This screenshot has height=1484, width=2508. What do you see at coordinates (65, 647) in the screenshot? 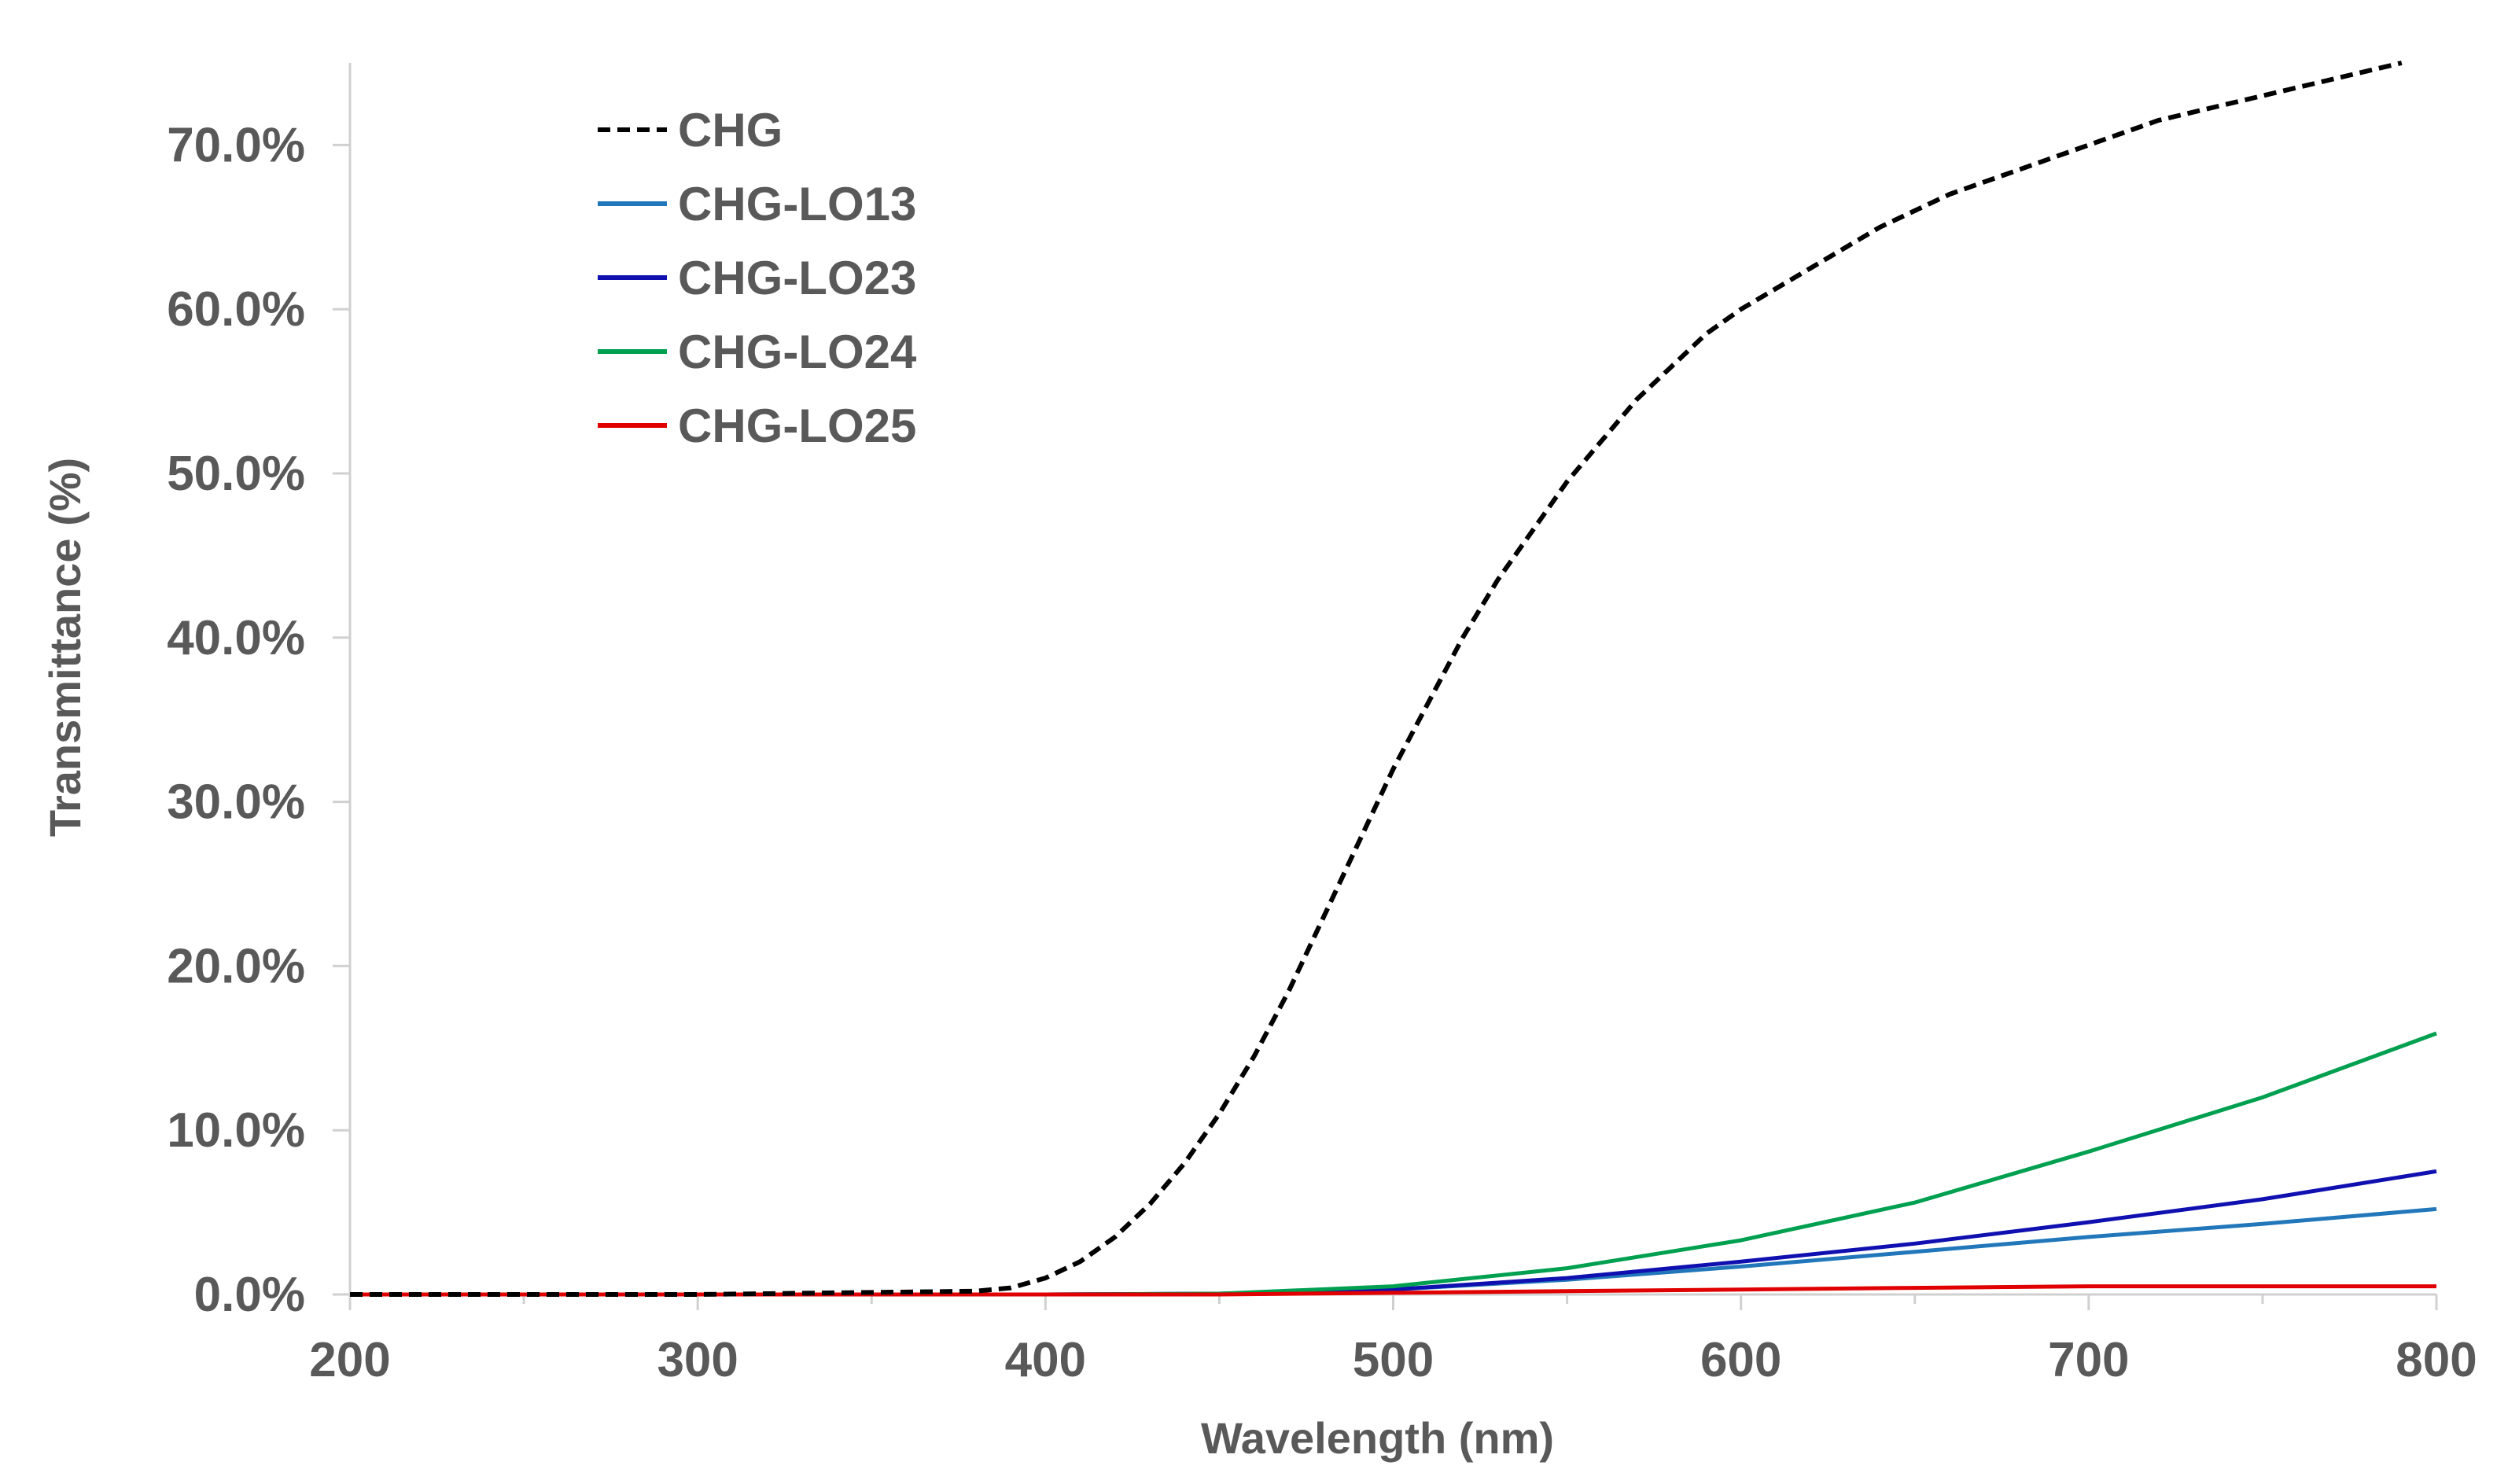
I see `y-axis-title: Transmittance (%)` at bounding box center [65, 647].